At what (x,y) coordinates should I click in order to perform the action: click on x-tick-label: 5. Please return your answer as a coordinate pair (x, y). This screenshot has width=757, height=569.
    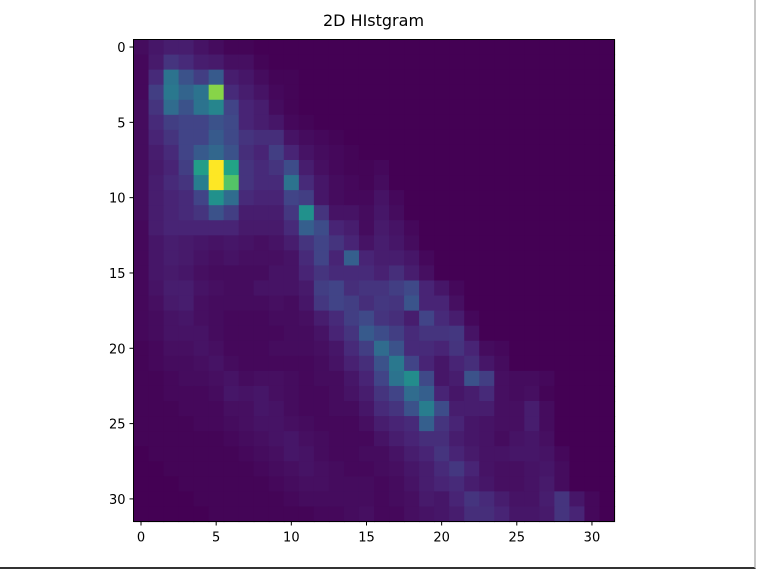
    Looking at the image, I should click on (216, 538).